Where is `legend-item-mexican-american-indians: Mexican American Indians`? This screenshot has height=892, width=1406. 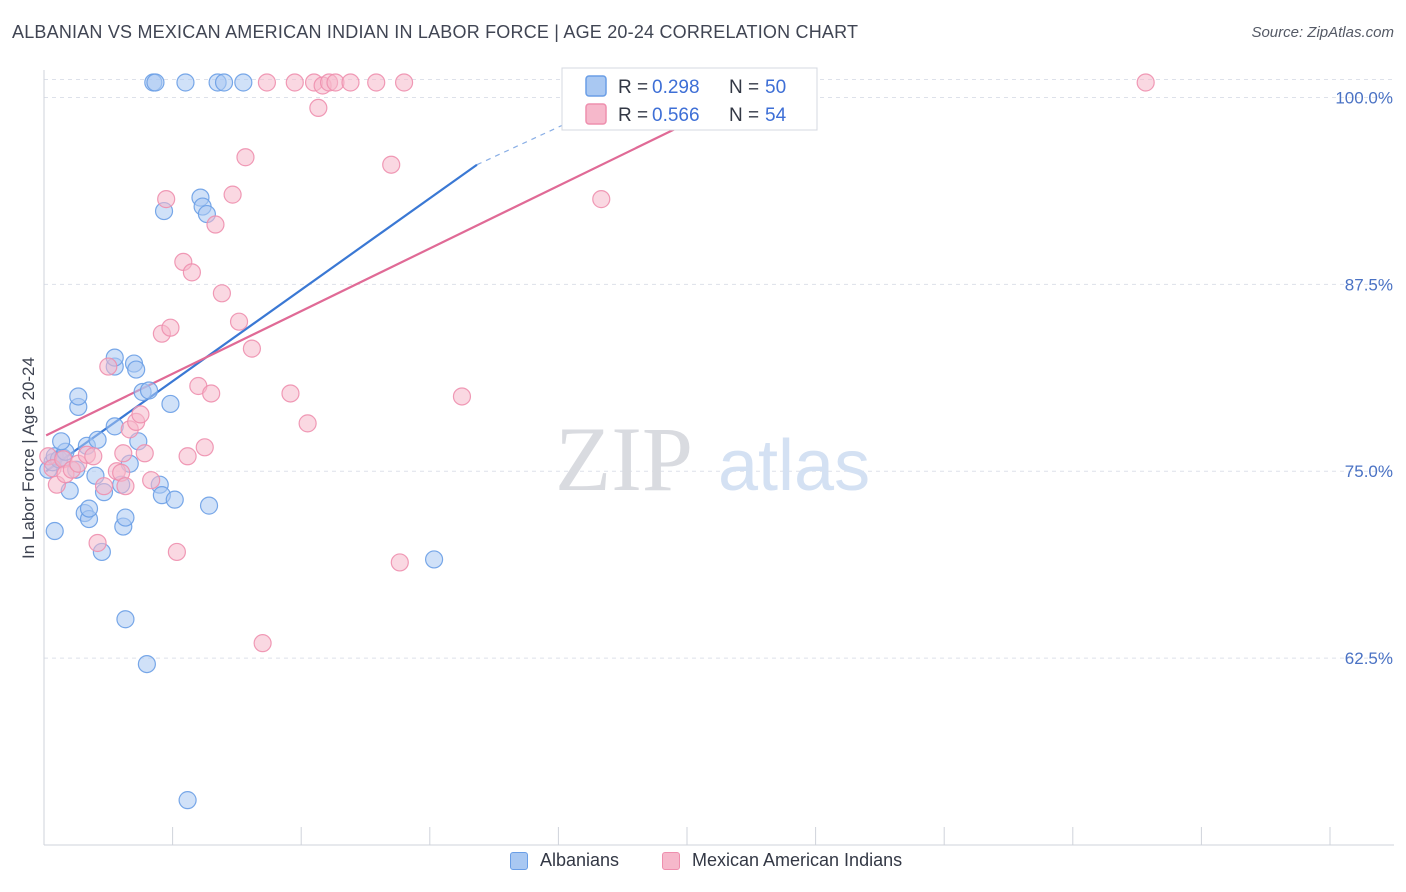
legend-item-mexican-american-indians: Mexican American Indians is located at coordinates (782, 860).